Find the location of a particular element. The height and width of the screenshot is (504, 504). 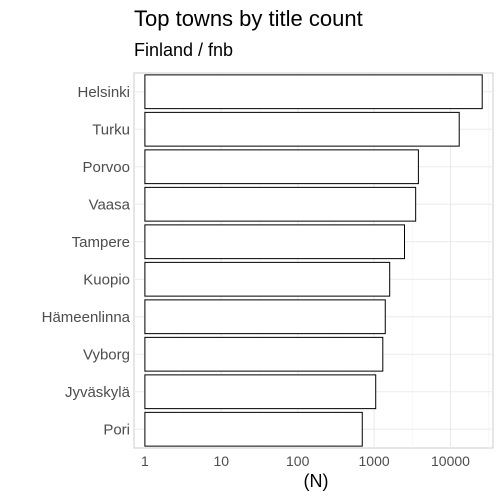

bar-tampere is located at coordinates (275, 242).